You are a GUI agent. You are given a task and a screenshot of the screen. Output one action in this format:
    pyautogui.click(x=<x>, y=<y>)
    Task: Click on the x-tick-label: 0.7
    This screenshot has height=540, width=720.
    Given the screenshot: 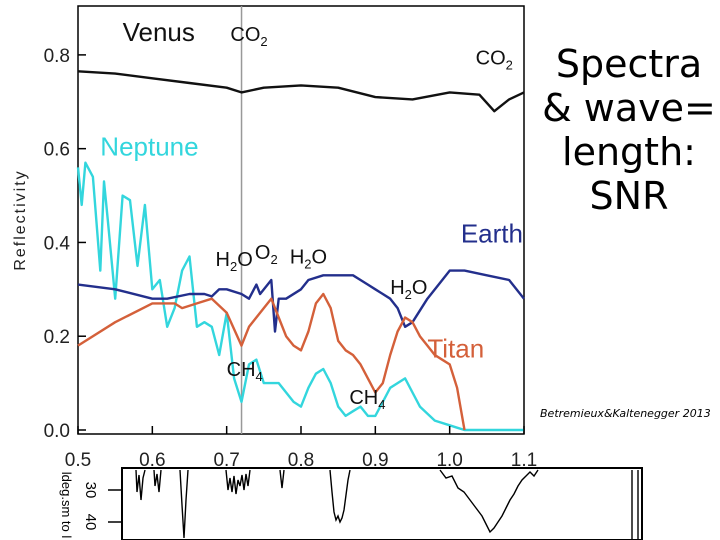 What is the action you would take?
    pyautogui.click(x=226, y=460)
    